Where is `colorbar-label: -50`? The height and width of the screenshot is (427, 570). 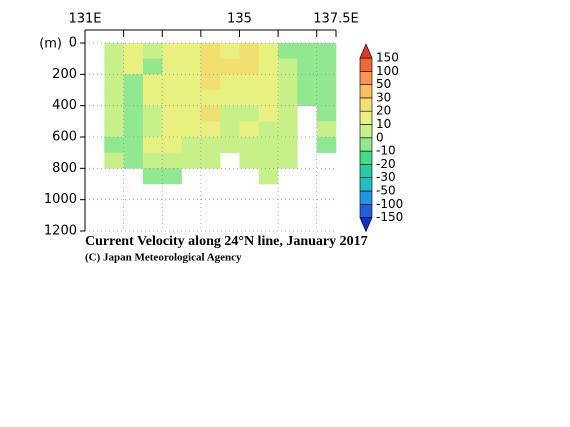
colorbar-label: -50 is located at coordinates (386, 191).